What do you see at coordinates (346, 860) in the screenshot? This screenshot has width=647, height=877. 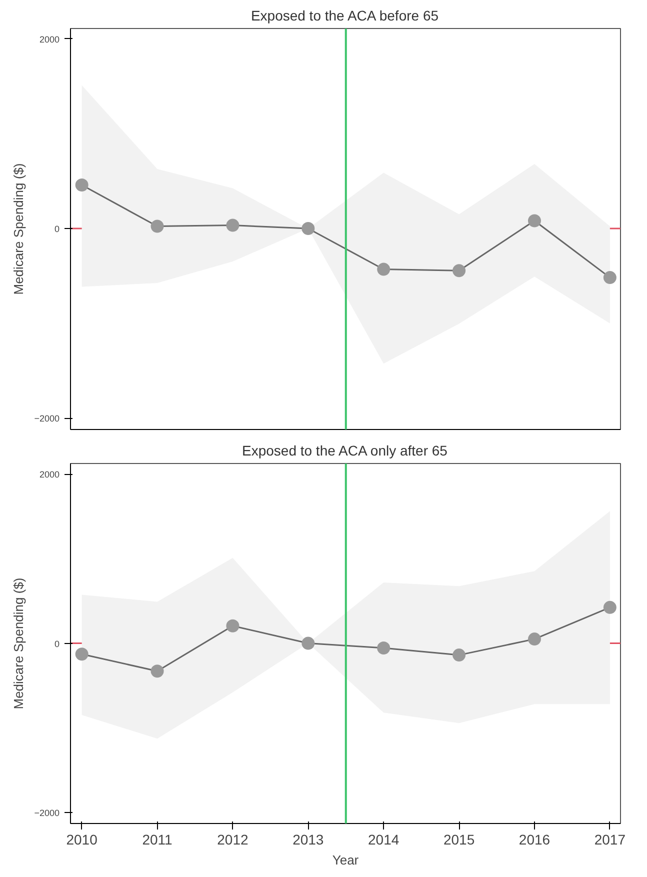 I see `x-axis-title: Year` at bounding box center [346, 860].